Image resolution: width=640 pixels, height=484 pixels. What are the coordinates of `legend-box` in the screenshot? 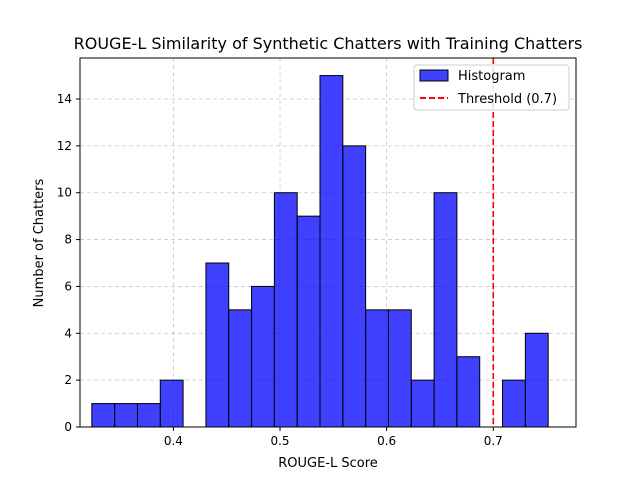 It's located at (491, 87).